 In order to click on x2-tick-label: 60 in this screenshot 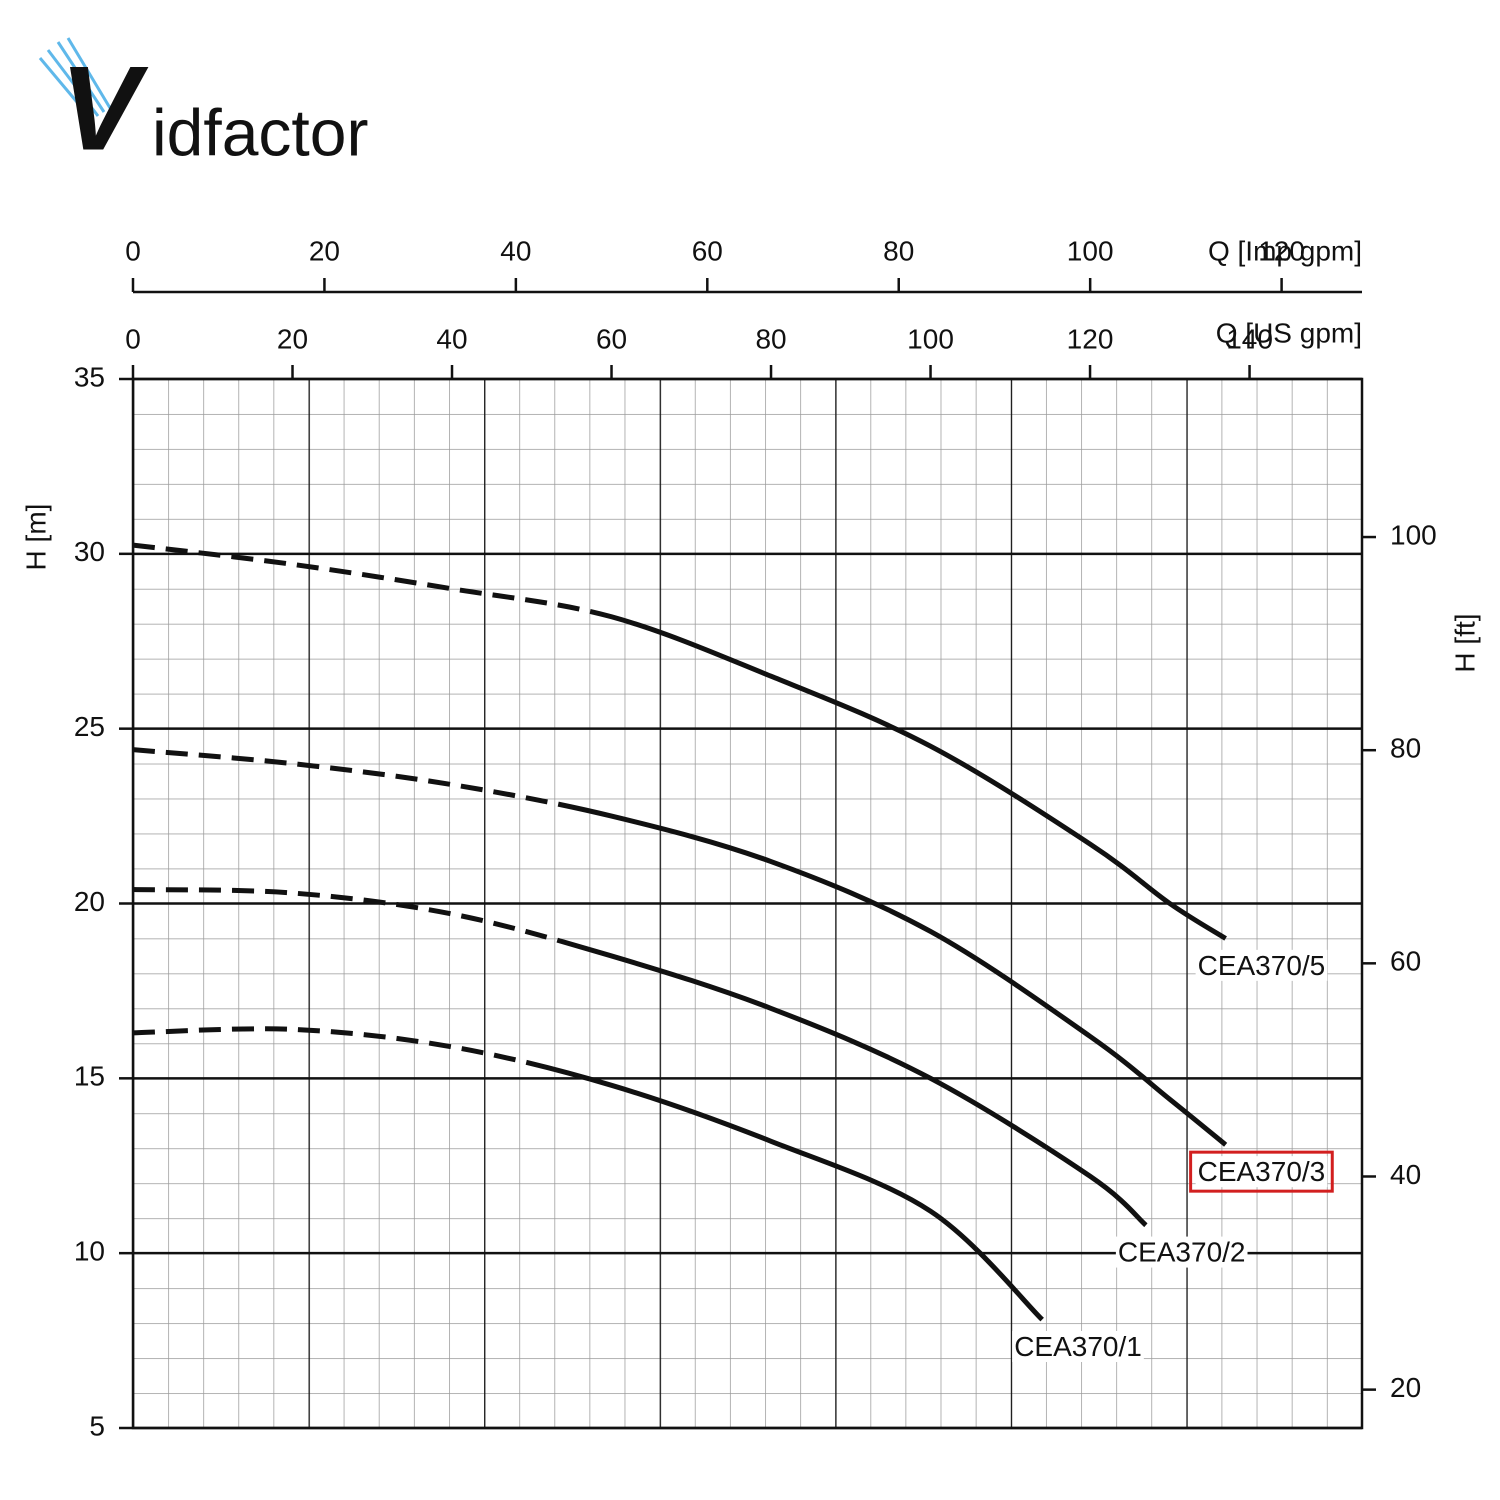, I will do `click(707, 250)`.